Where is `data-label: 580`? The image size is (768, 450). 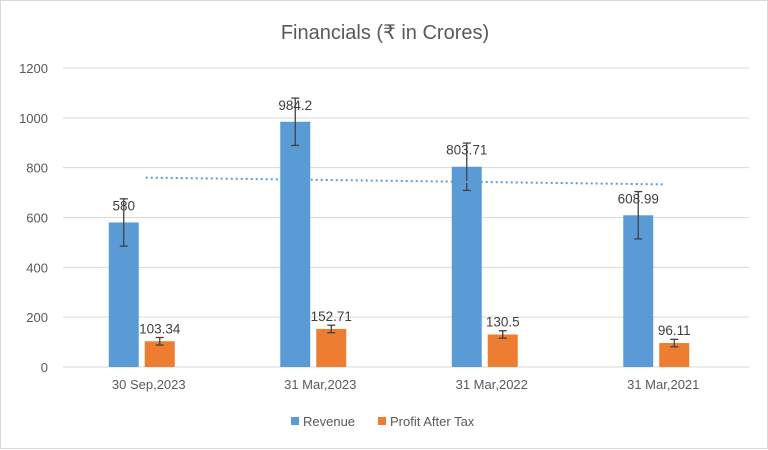 data-label: 580 is located at coordinates (123, 205).